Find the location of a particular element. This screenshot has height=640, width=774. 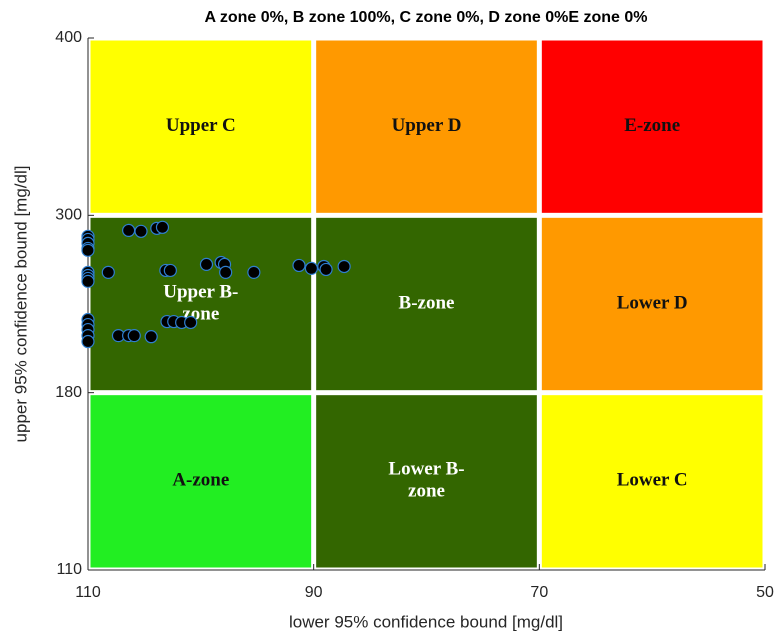

x-tick-label: 110 is located at coordinates (88, 592).